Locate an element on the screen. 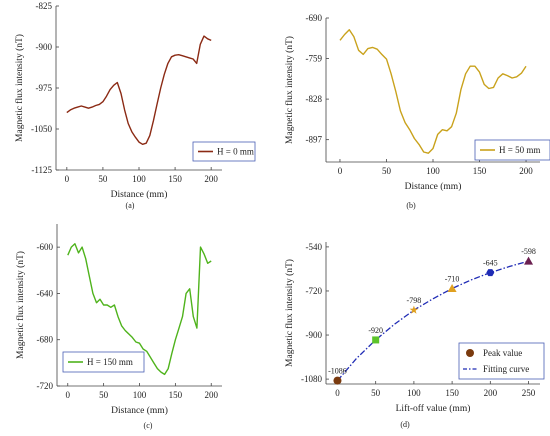  fitting-curve is located at coordinates (433, 321).